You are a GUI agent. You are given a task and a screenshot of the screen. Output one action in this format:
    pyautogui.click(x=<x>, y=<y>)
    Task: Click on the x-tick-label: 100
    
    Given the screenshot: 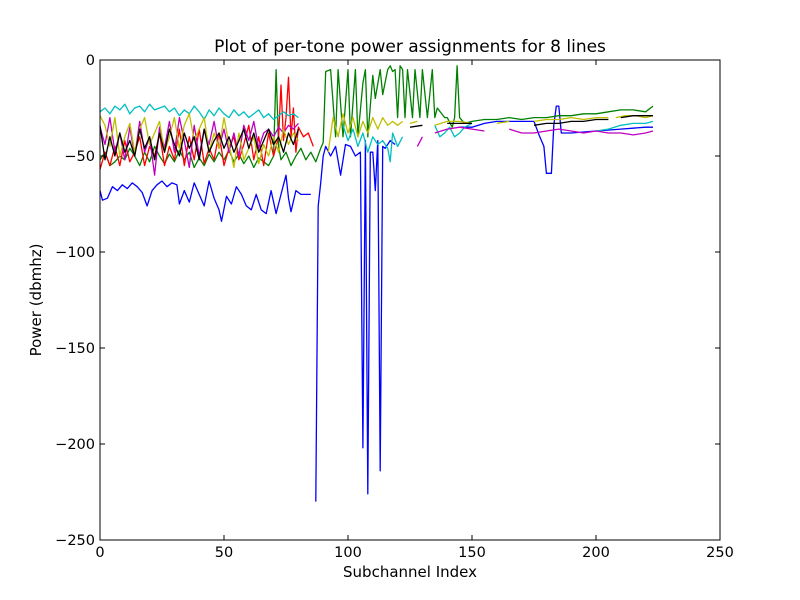 What is the action you would take?
    pyautogui.click(x=348, y=553)
    